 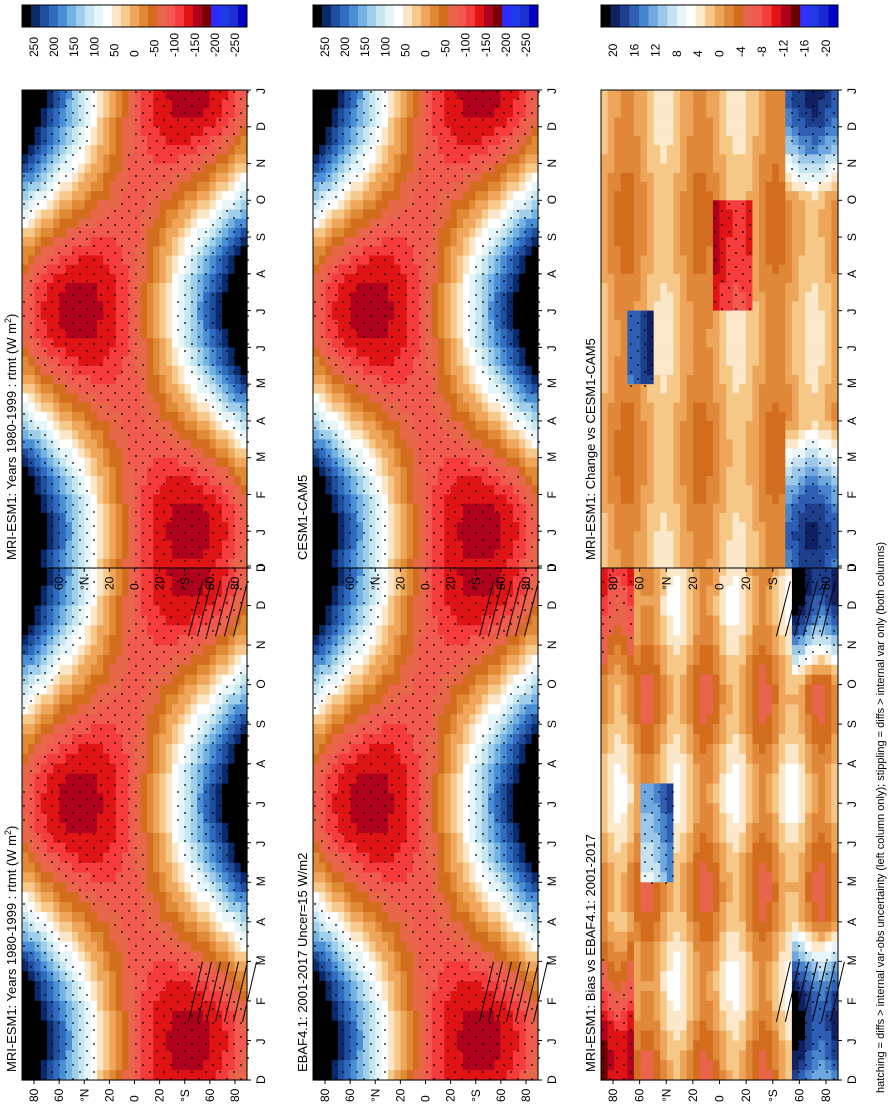 What do you see at coordinates (261, 724) in the screenshot?
I see `month-tick-label: S` at bounding box center [261, 724].